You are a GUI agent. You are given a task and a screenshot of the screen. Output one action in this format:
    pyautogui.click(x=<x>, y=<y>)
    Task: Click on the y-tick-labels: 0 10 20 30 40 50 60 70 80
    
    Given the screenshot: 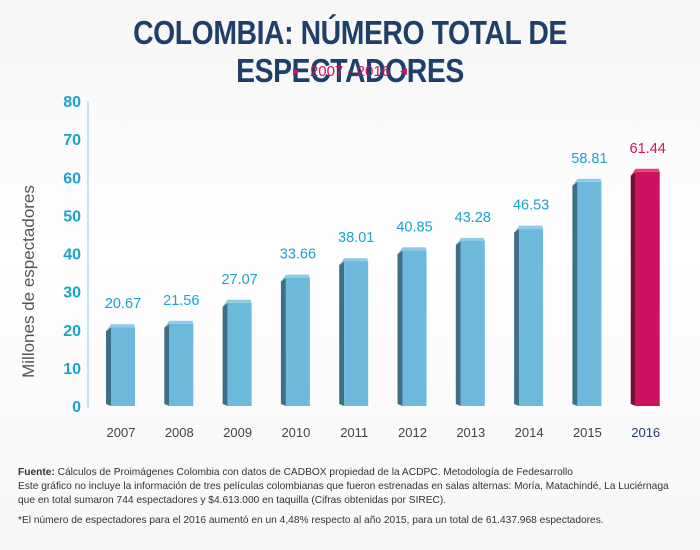 What is the action you would take?
    pyautogui.click(x=72, y=255)
    